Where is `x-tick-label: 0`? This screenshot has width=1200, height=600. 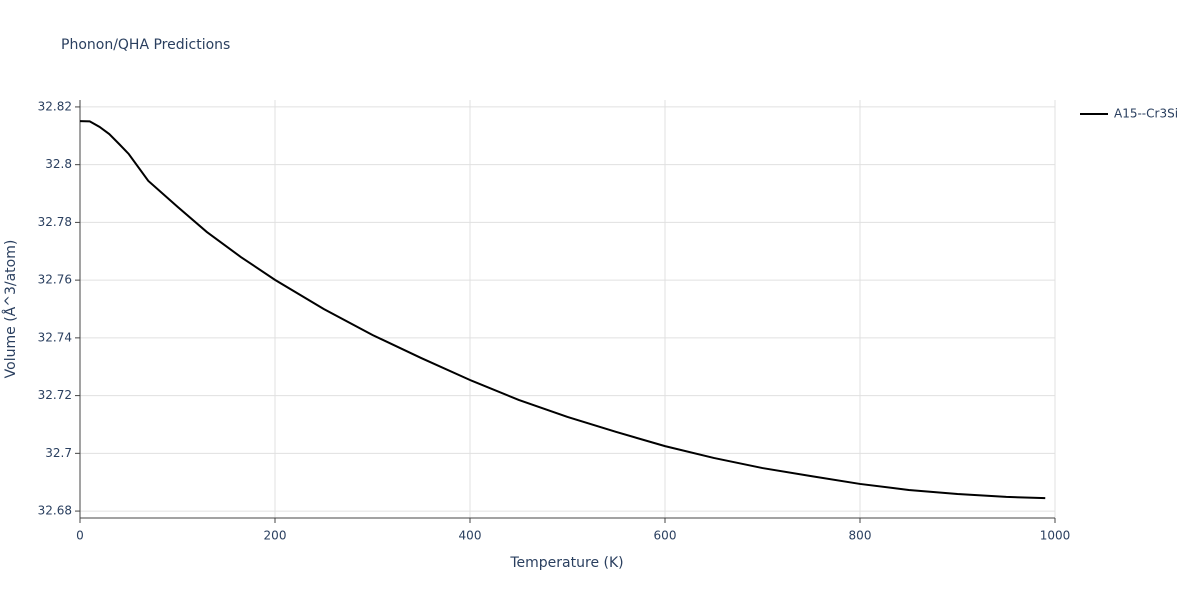
x-tick-label: 0 is located at coordinates (80, 536).